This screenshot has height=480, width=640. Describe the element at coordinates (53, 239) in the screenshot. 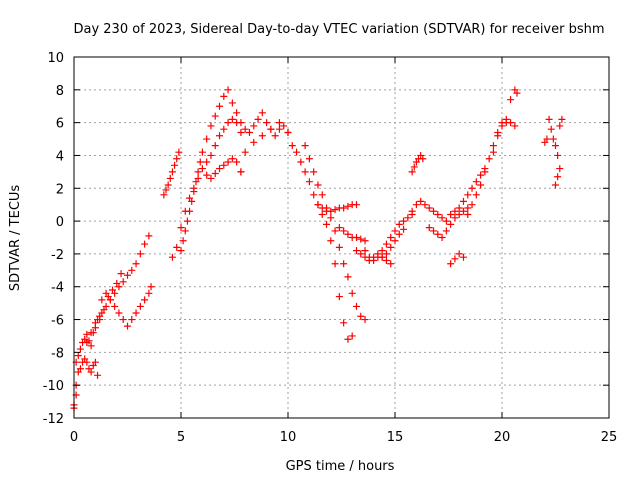

I see `y-tick-labels: -12 -10 -8 -6 -4 -2 0 2 4 6 8 10` at that location.